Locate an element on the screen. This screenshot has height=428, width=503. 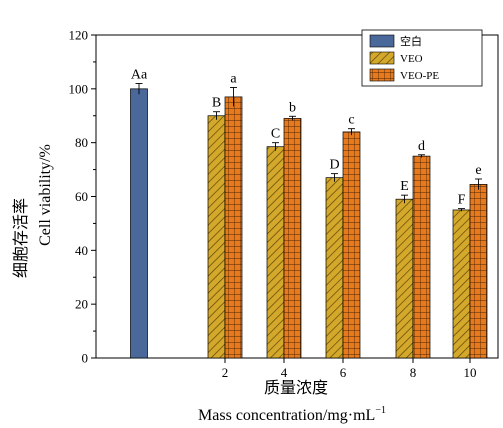
legend-swatch-veo is located at coordinates (382, 58).